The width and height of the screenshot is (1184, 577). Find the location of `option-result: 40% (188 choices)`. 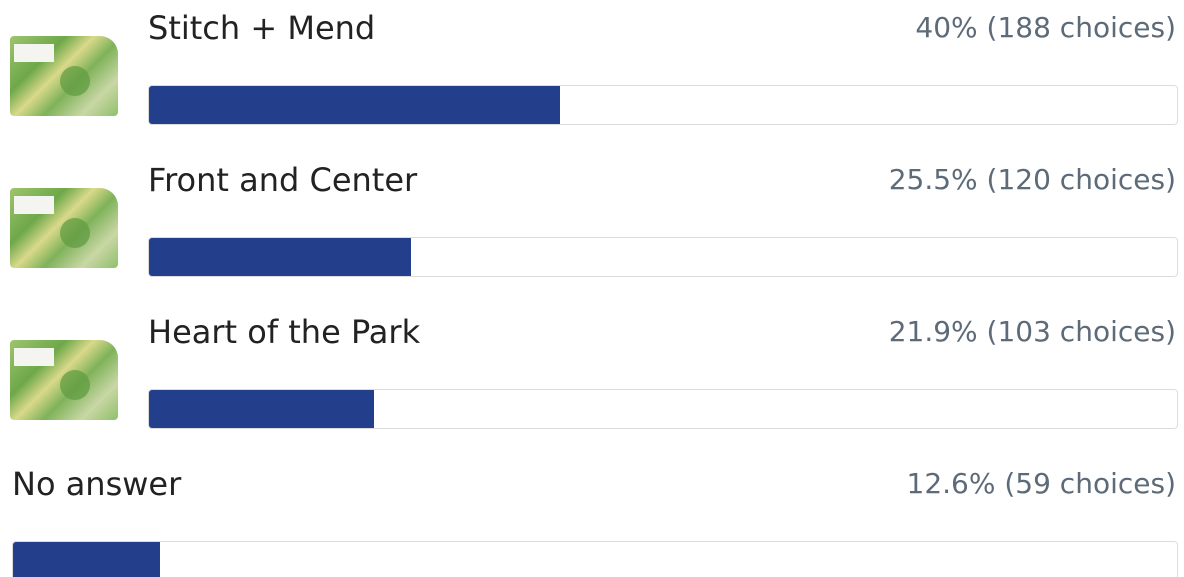

option-result: 40% (188 choices) is located at coordinates (1045, 27).